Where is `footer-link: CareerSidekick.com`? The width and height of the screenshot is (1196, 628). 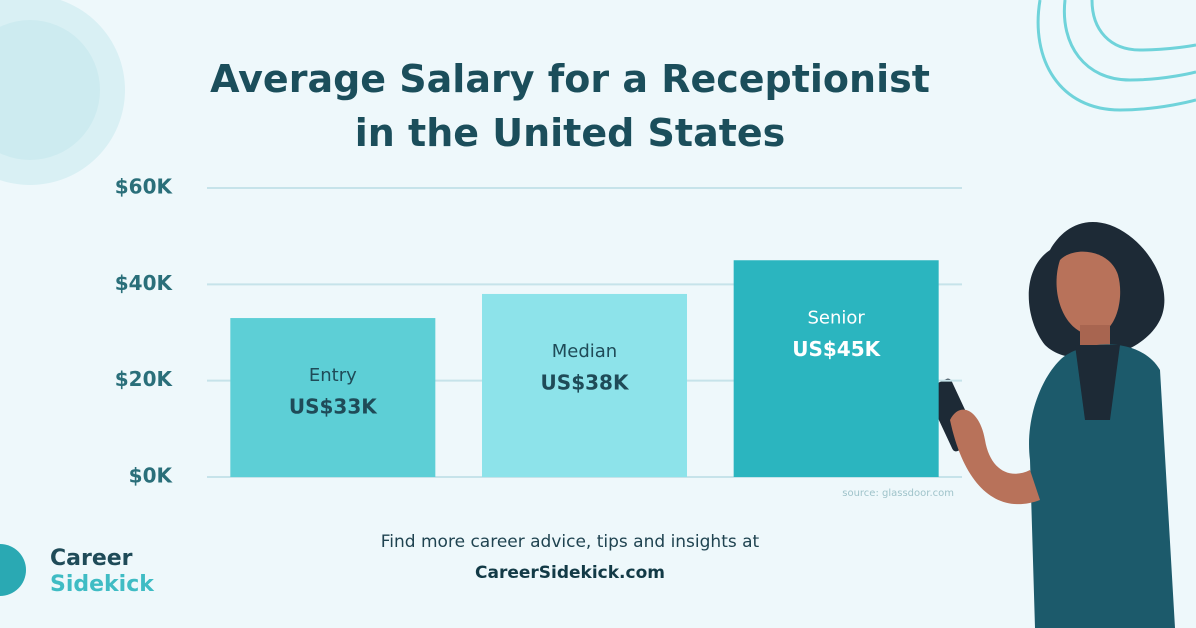 footer-link: CareerSidekick.com is located at coordinates (570, 573).